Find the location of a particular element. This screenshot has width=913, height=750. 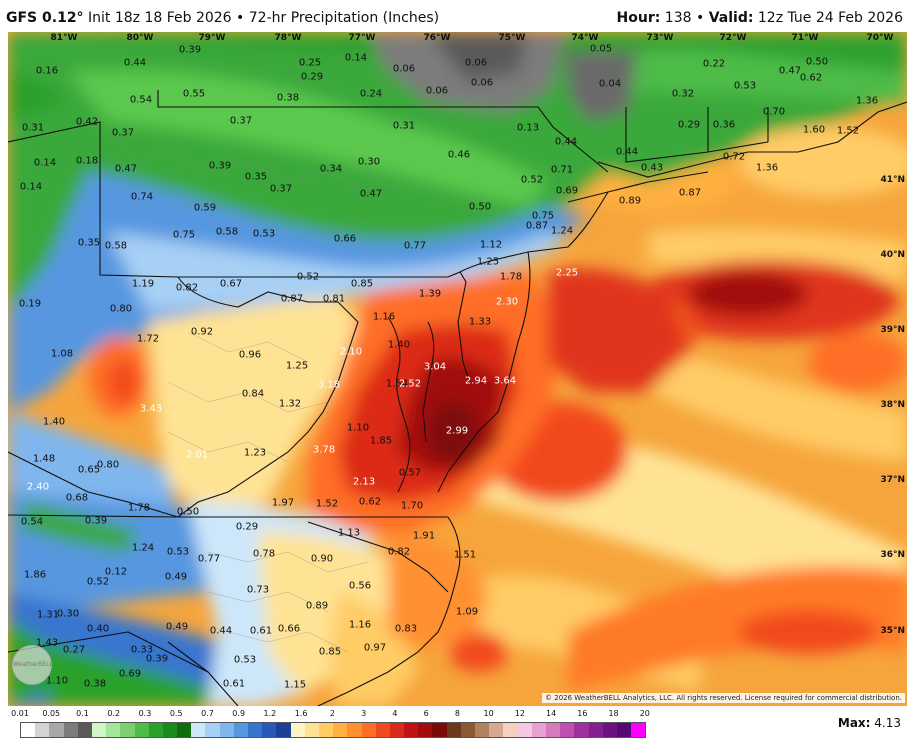

precip-point-value: 0.14 is located at coordinates (45, 163).